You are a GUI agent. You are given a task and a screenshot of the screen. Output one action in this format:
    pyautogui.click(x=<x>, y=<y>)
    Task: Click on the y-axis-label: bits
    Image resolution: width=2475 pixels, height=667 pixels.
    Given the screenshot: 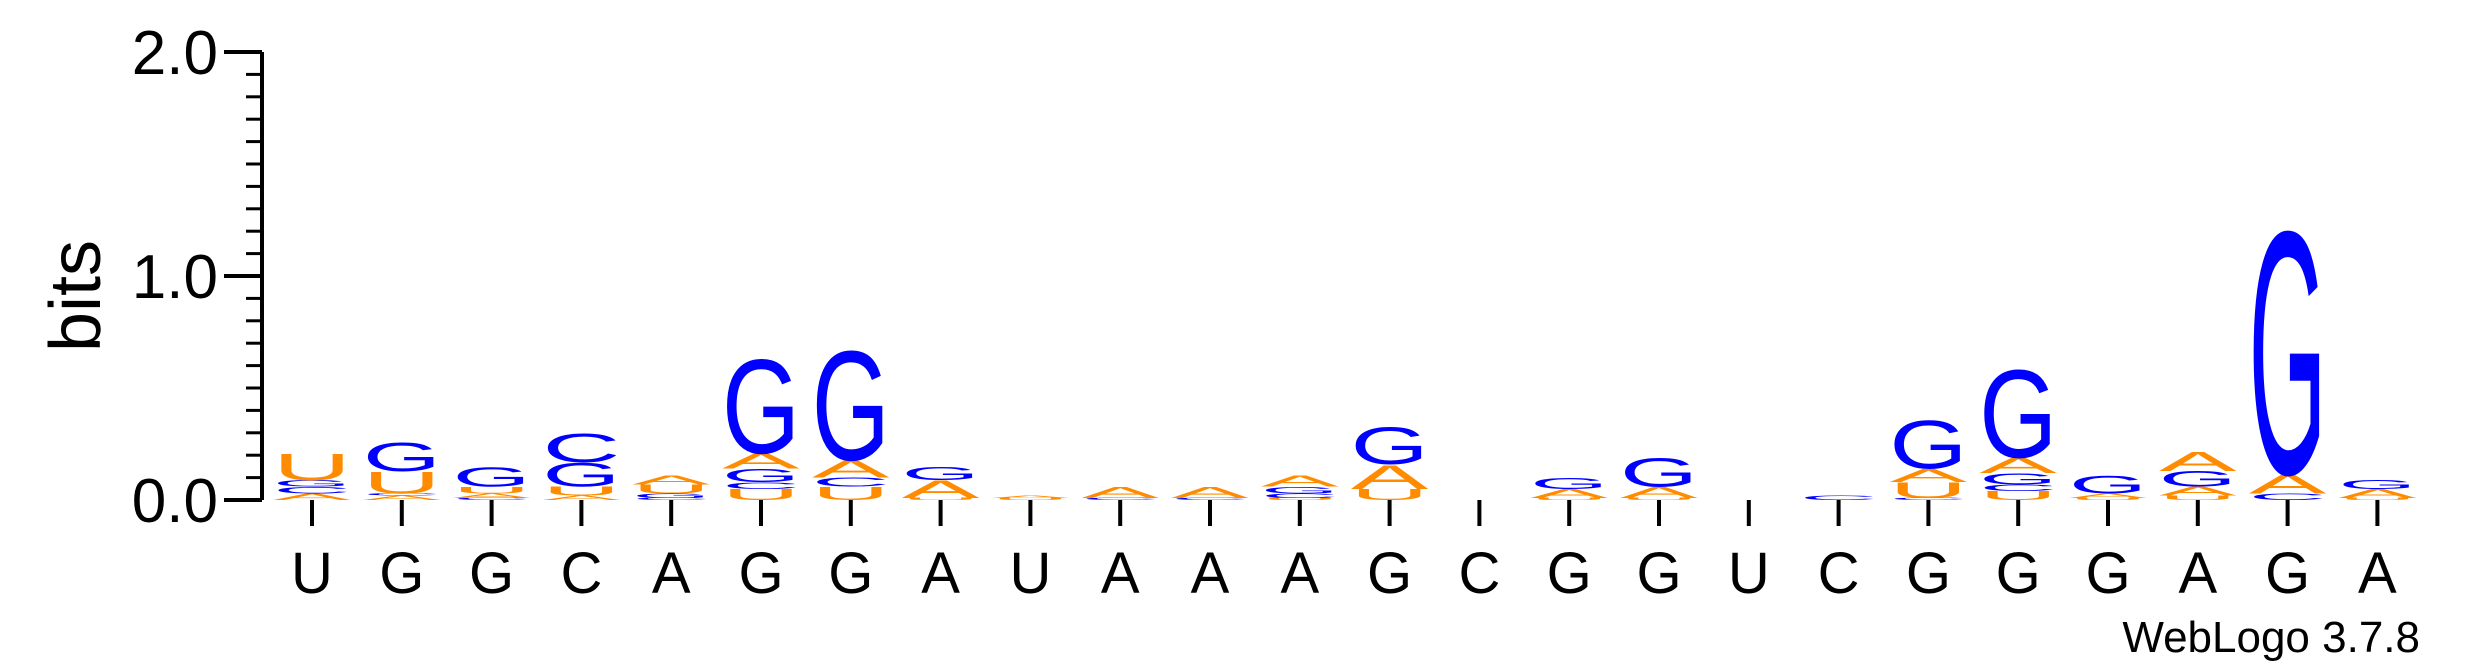 What is the action you would take?
    pyautogui.click(x=76, y=296)
    